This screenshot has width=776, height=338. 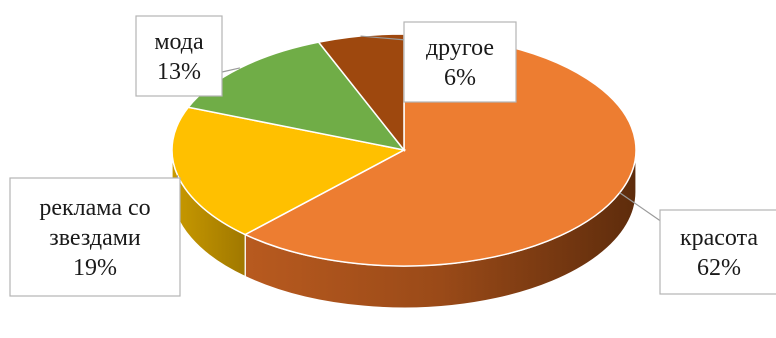 I want to click on data-label-category: другое, so click(x=460, y=48).